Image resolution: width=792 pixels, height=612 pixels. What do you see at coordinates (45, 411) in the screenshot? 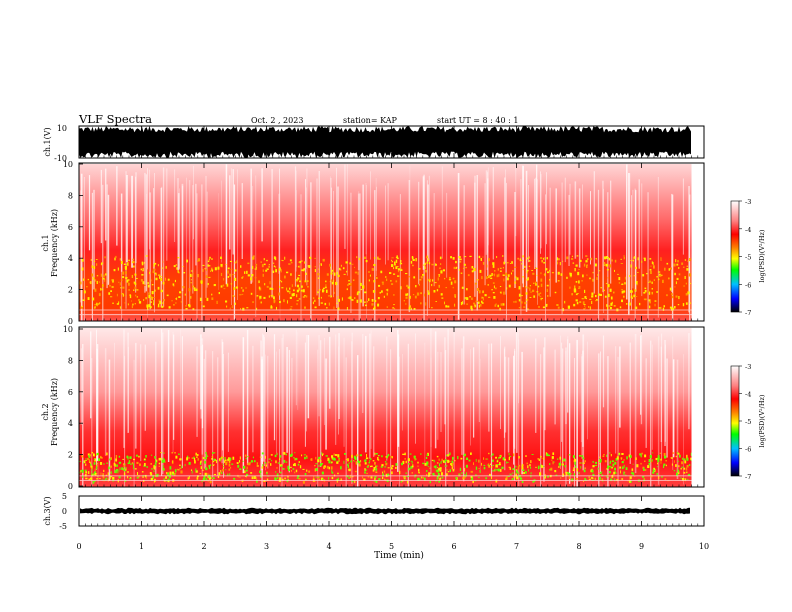
I see `ch2-channel-label: ch.2` at bounding box center [45, 411].